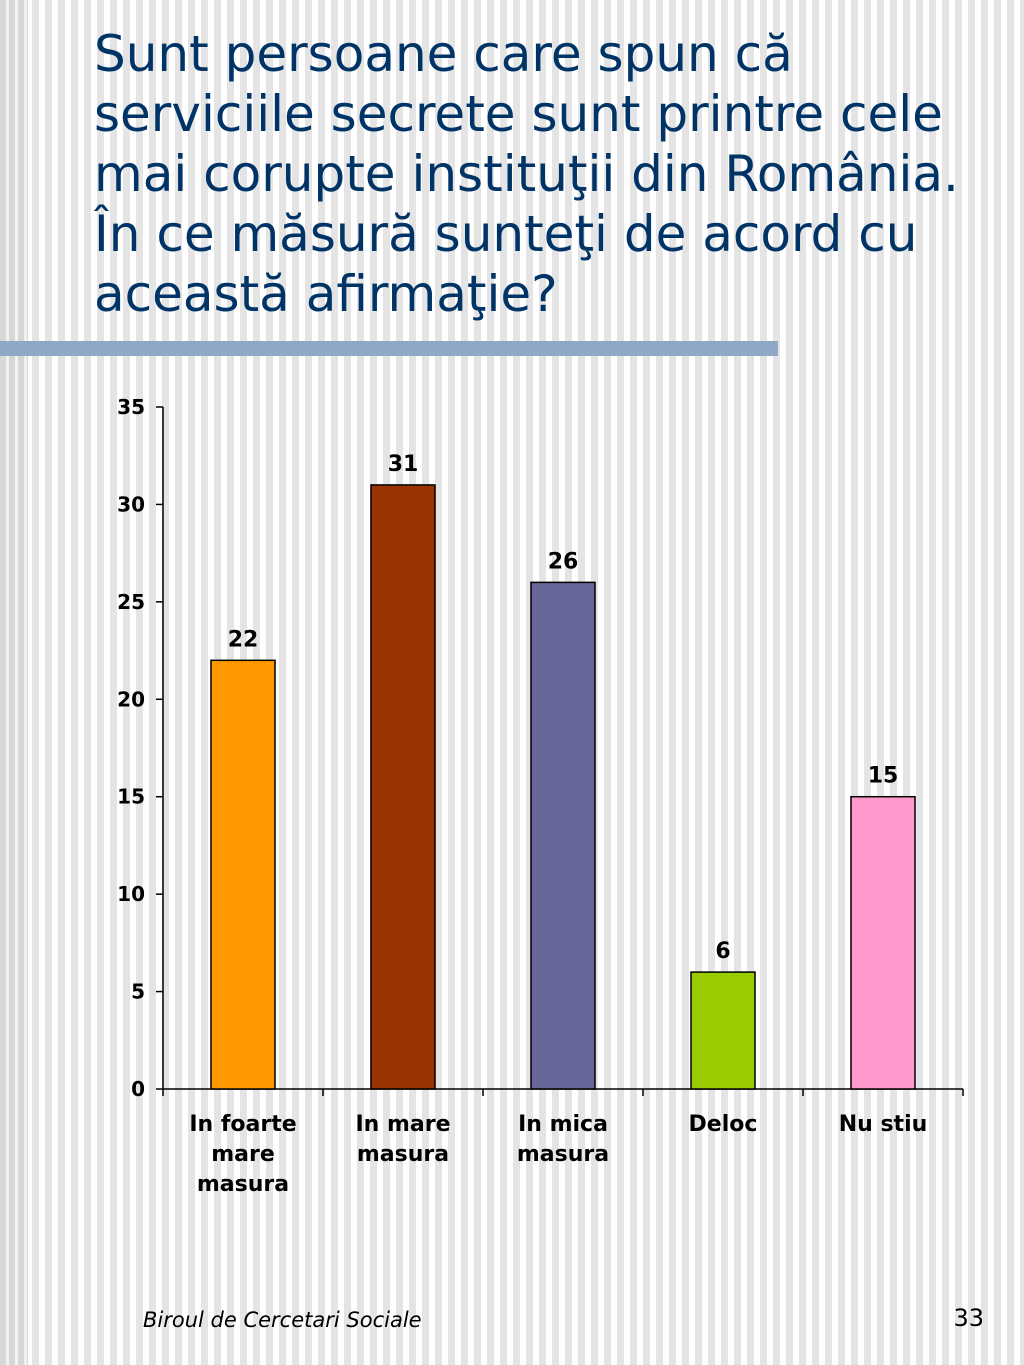 Image resolution: width=1024 pixels, height=1365 pixels. Describe the element at coordinates (968, 1318) in the screenshot. I see `page-number: 33` at that location.